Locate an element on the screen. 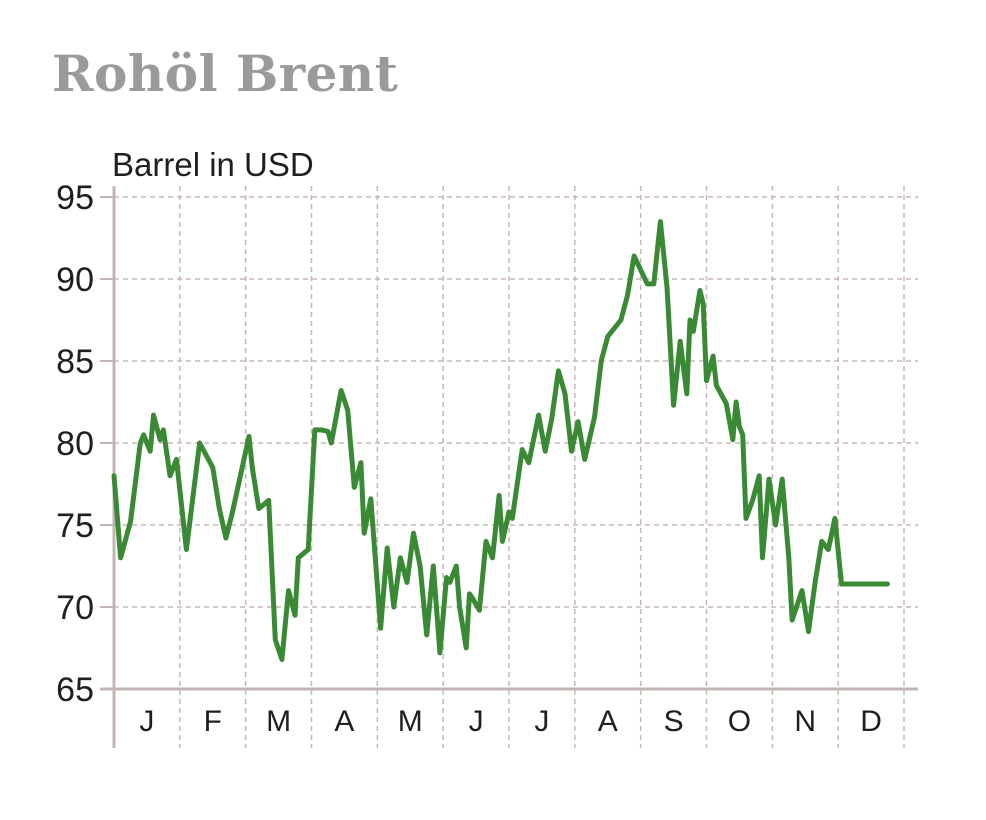 The width and height of the screenshot is (986, 820). x-tick-label-2: M is located at coordinates (278, 721).